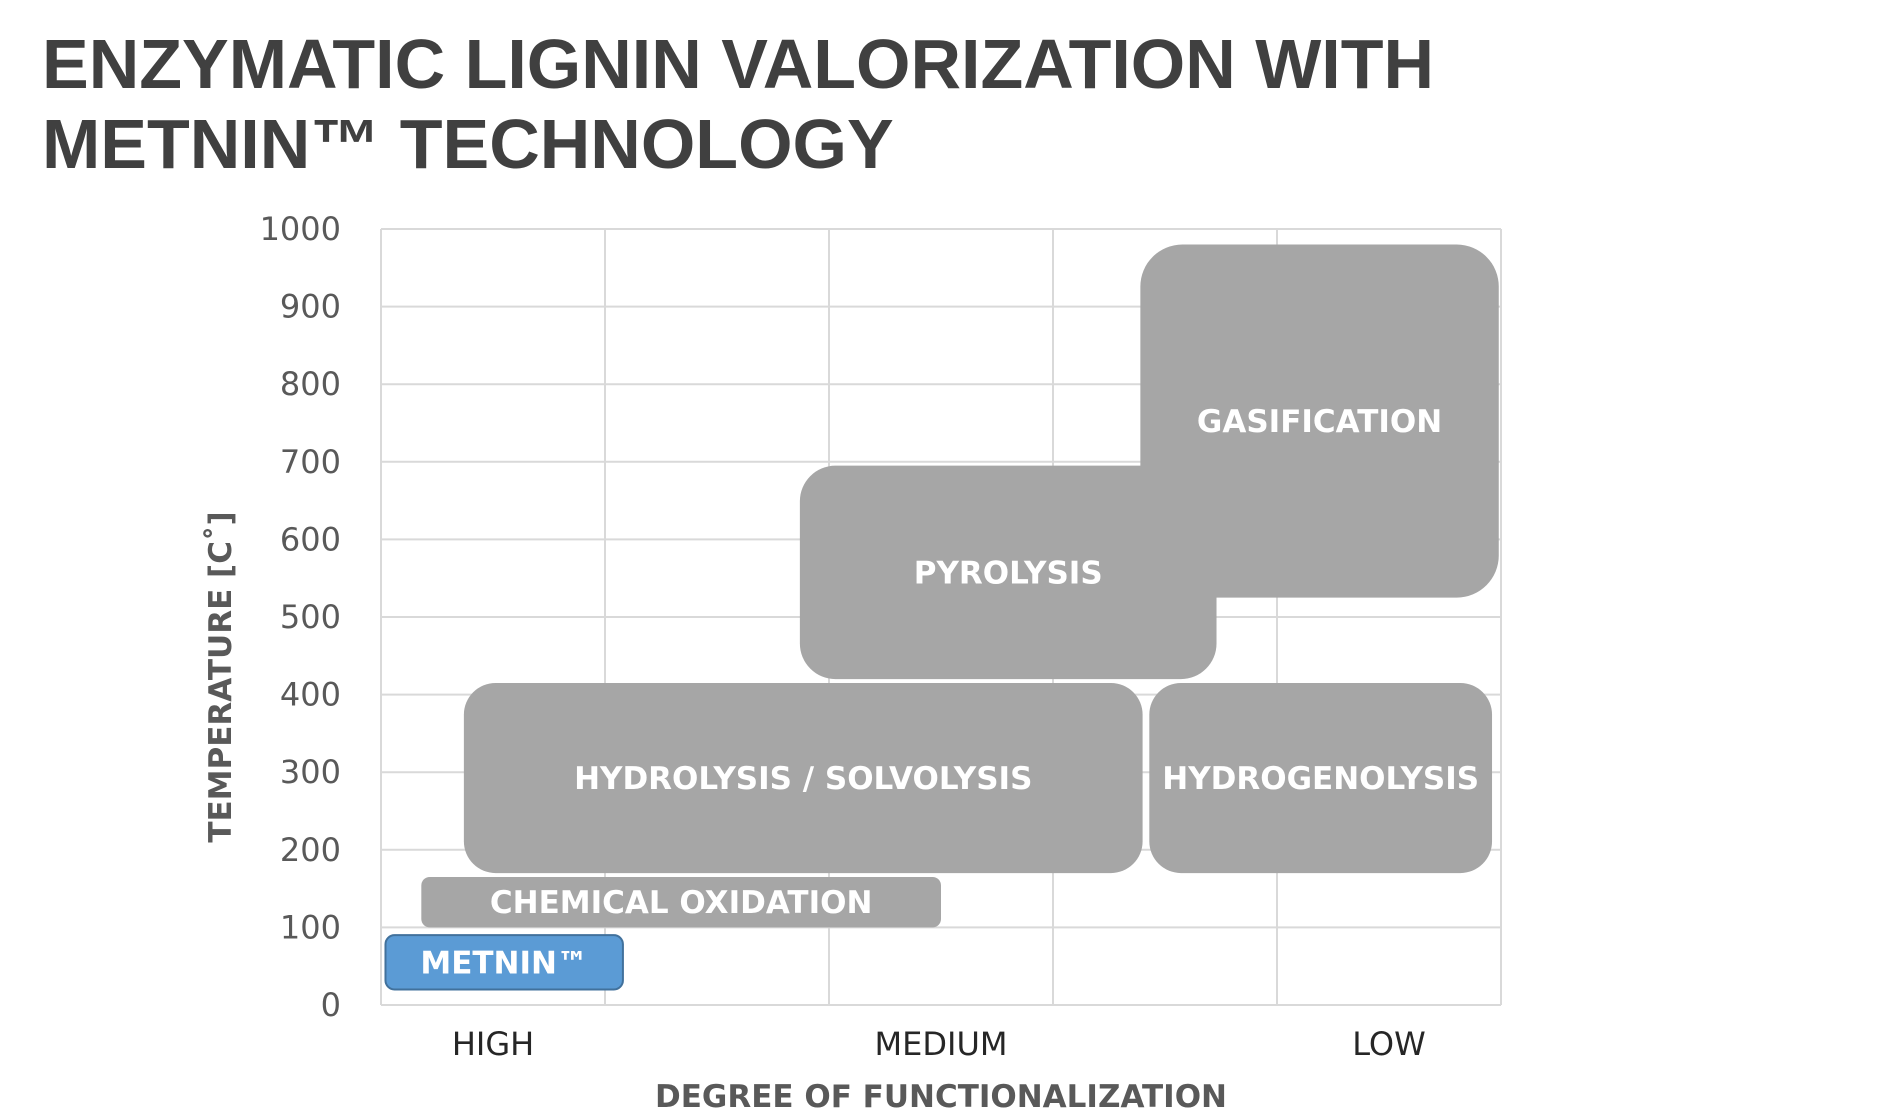 This screenshot has width=1893, height=1109. What do you see at coordinates (941, 1094) in the screenshot?
I see `x-axis-title: DEGREE OF FUNCTIONALIZATION` at bounding box center [941, 1094].